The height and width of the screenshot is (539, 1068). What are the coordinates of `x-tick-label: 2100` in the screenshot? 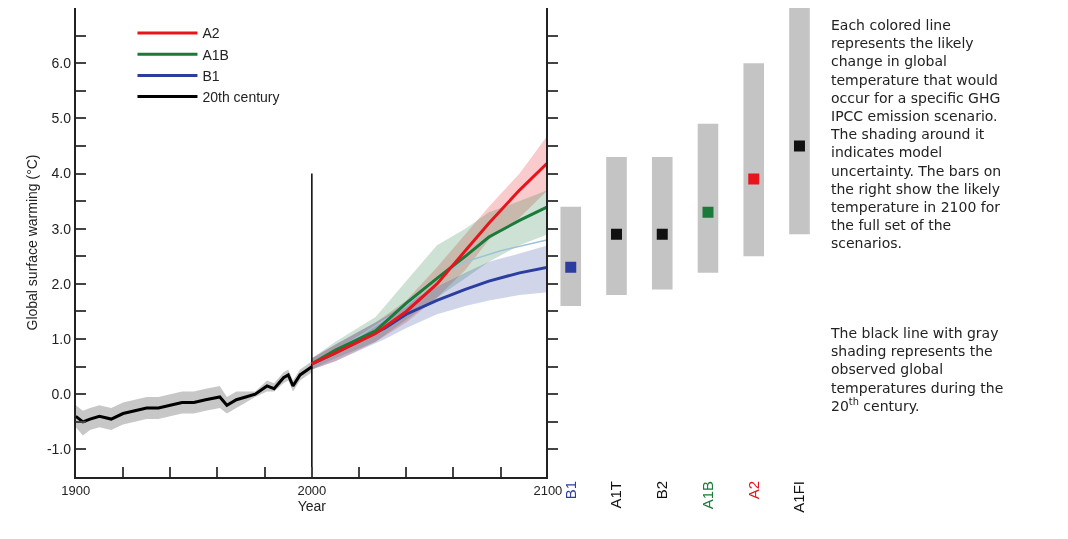 It's located at (548, 490).